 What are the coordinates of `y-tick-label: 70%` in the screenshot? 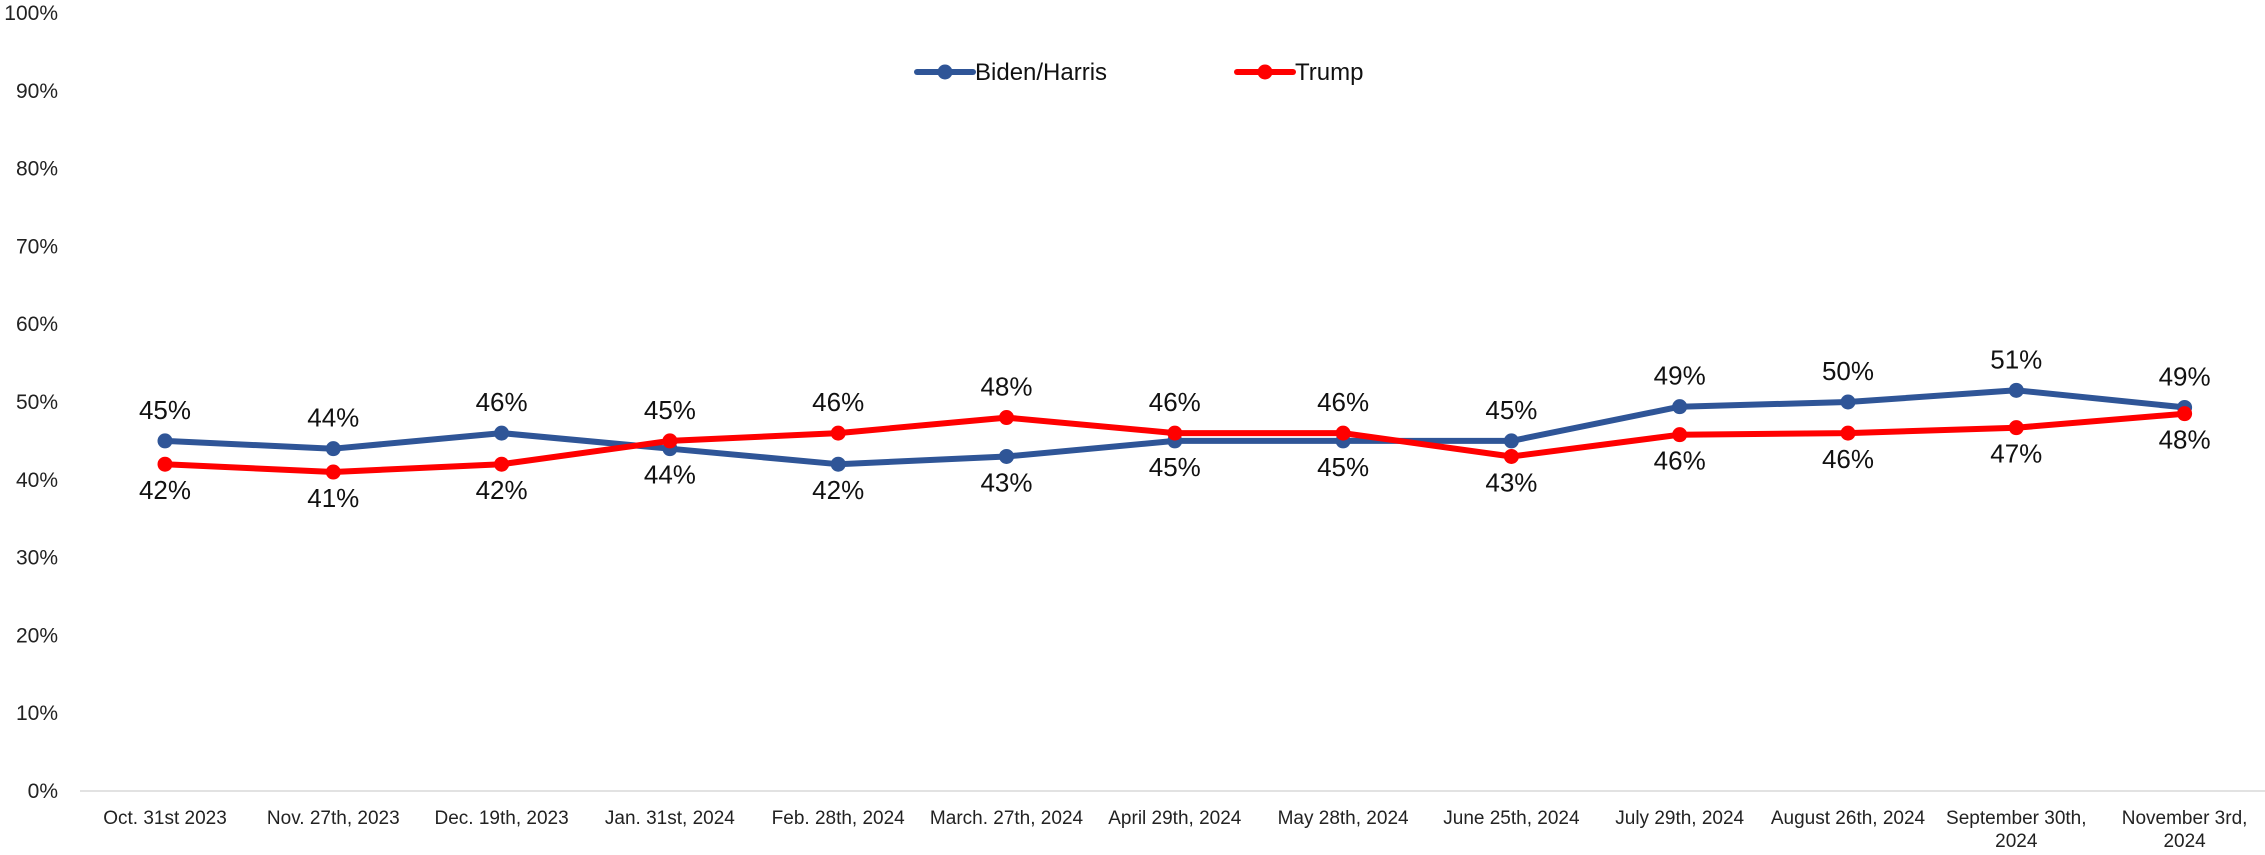 It's located at (37, 246).